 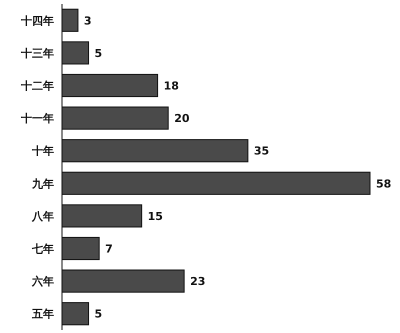 What do you see at coordinates (43, 216) in the screenshot?
I see `category-label: 八年` at bounding box center [43, 216].